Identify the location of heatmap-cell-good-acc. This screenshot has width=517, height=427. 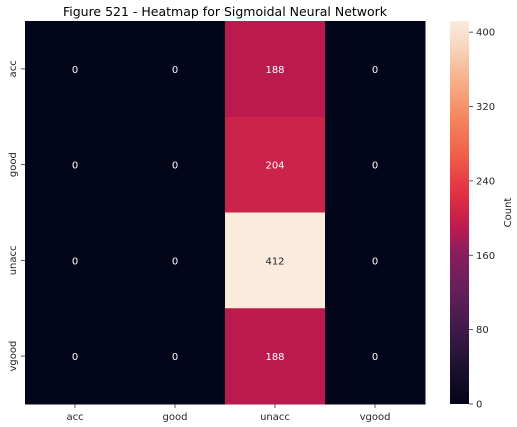
(75, 164).